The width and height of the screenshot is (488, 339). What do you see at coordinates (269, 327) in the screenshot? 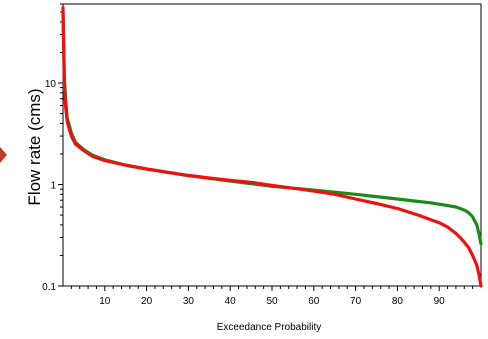
I see `x-axis-title: Exceedance Probability` at bounding box center [269, 327].